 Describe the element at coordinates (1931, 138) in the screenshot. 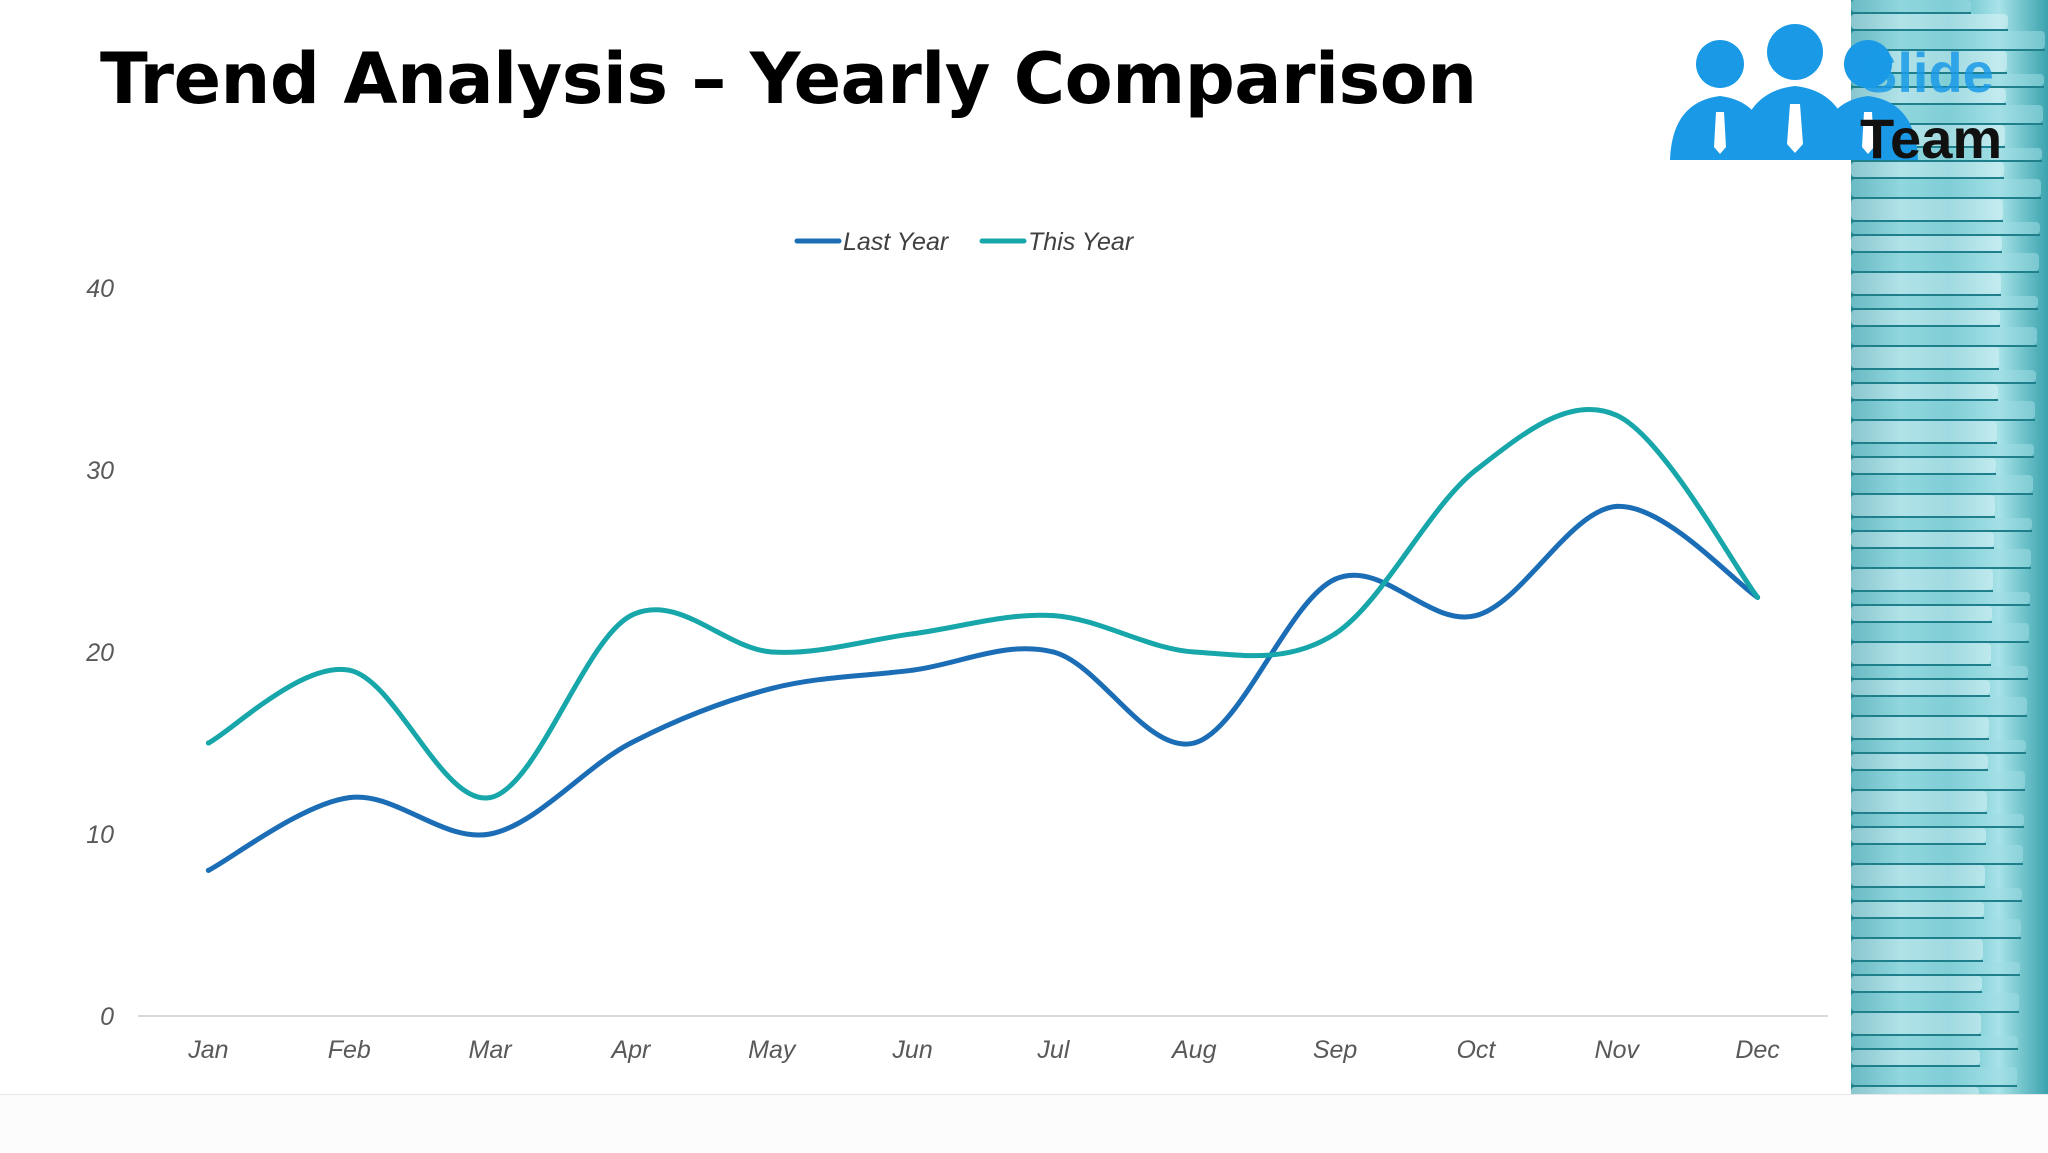

I see `logo-text-bottom: Team` at that location.